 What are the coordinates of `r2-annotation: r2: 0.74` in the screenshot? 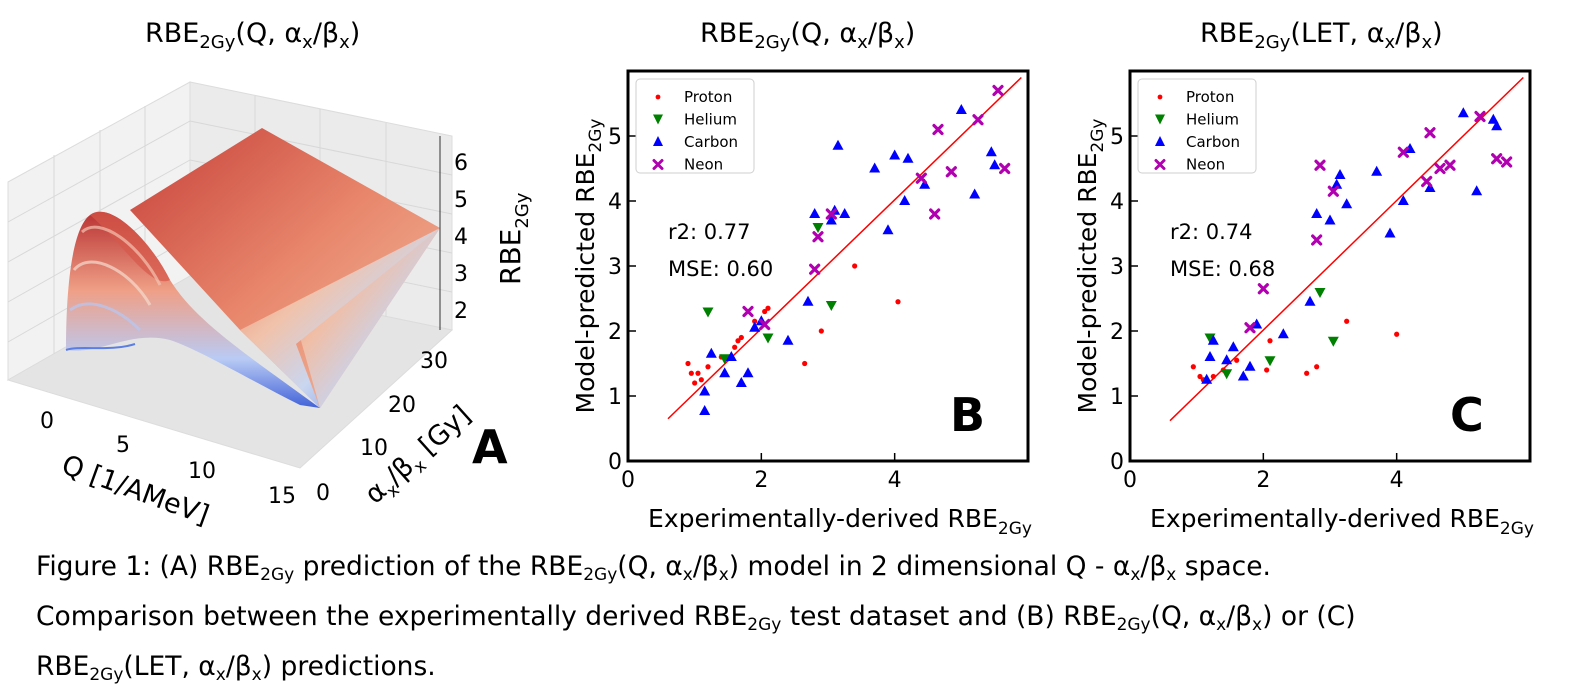 It's located at (1211, 232).